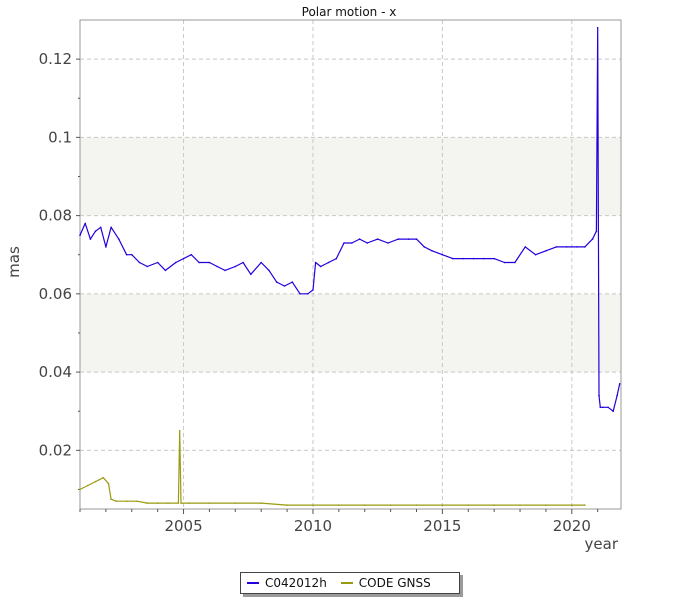 This screenshot has width=700, height=600. Describe the element at coordinates (349, 12) in the screenshot. I see `chart-title: Polar motion - x` at that location.